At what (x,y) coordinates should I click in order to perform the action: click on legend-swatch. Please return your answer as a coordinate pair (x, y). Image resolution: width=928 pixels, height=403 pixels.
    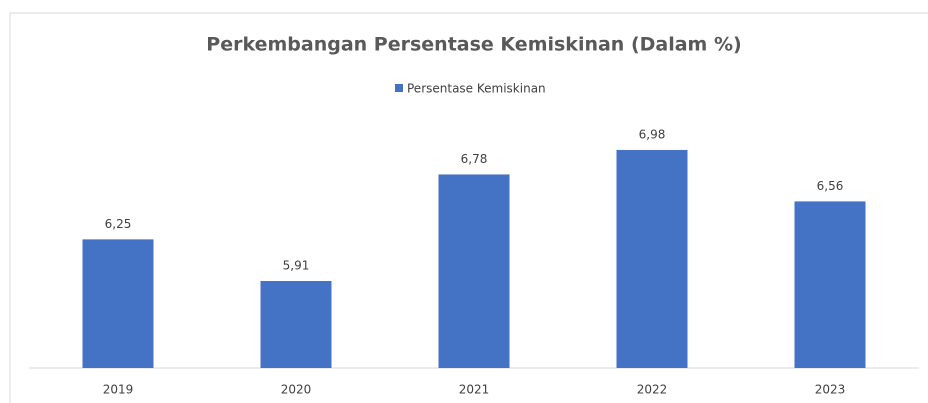
    Looking at the image, I should click on (399, 88).